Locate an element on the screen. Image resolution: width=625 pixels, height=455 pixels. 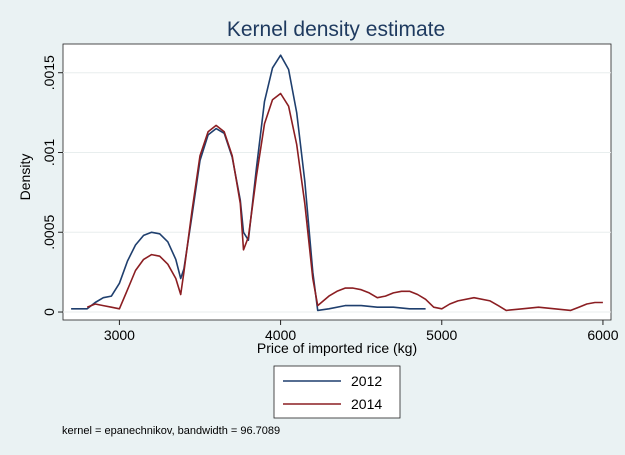
y-tick-label: 0 is located at coordinates (49, 312).